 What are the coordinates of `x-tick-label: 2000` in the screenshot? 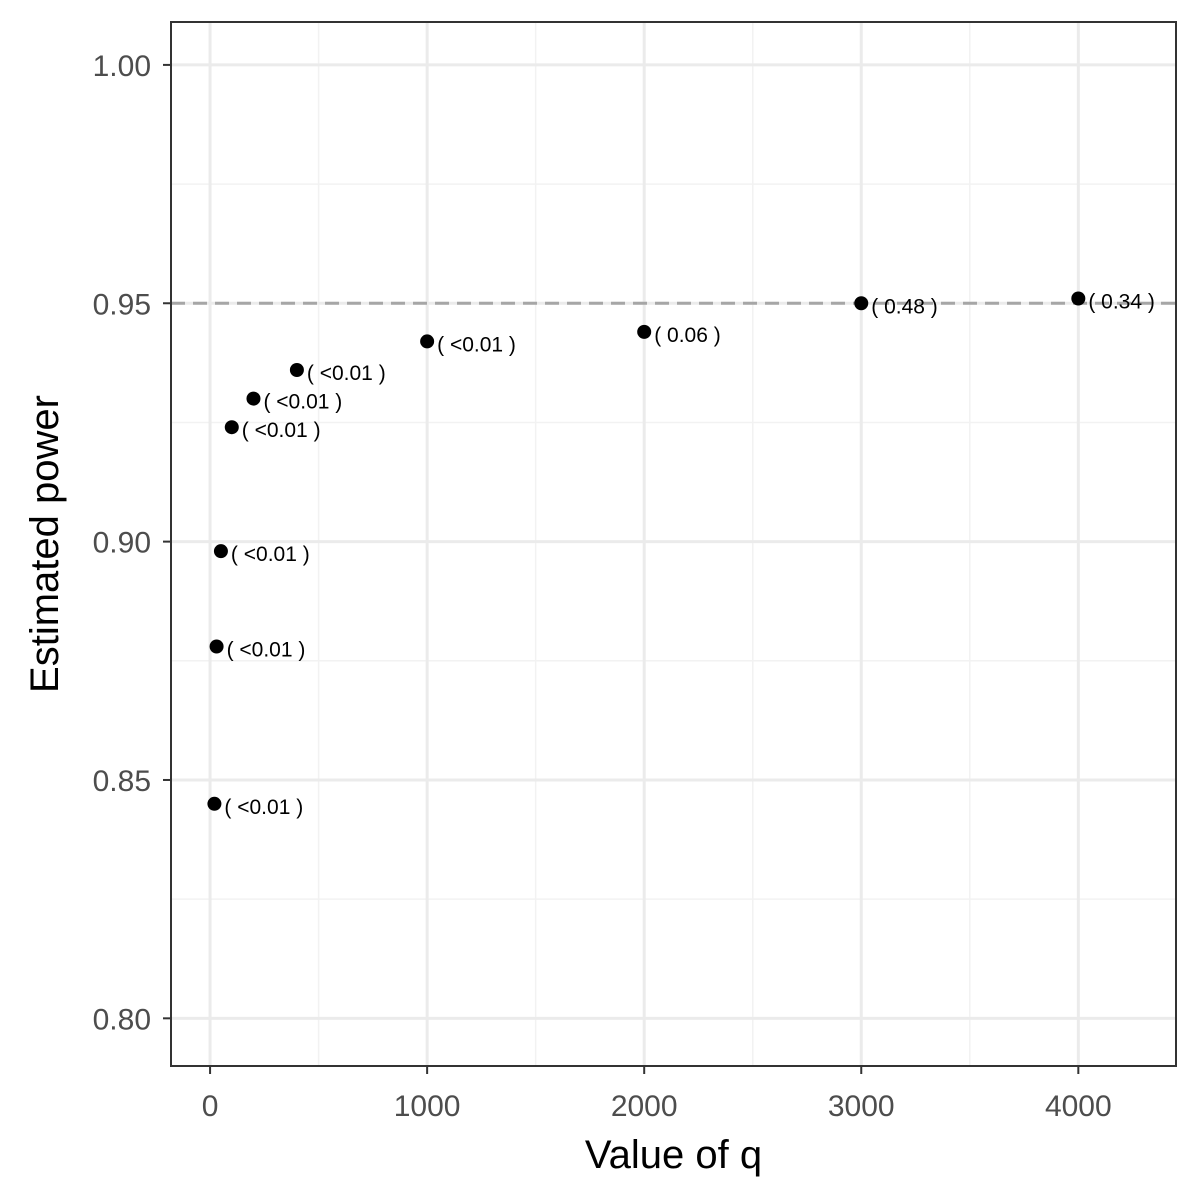 It's located at (644, 1106).